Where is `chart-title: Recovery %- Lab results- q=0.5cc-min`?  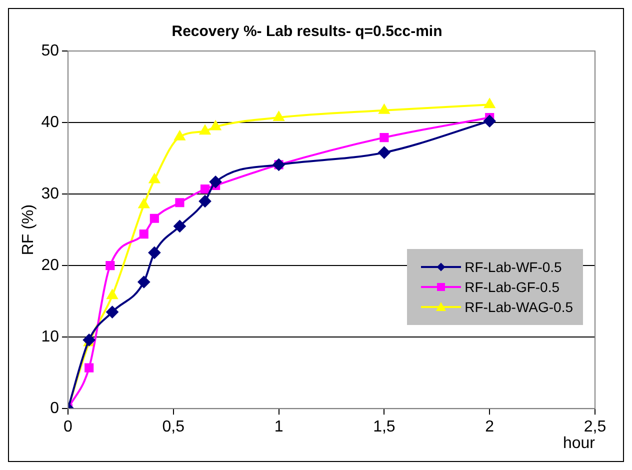 chart-title: Recovery %- Lab results- q=0.5cc-min is located at coordinates (307, 31).